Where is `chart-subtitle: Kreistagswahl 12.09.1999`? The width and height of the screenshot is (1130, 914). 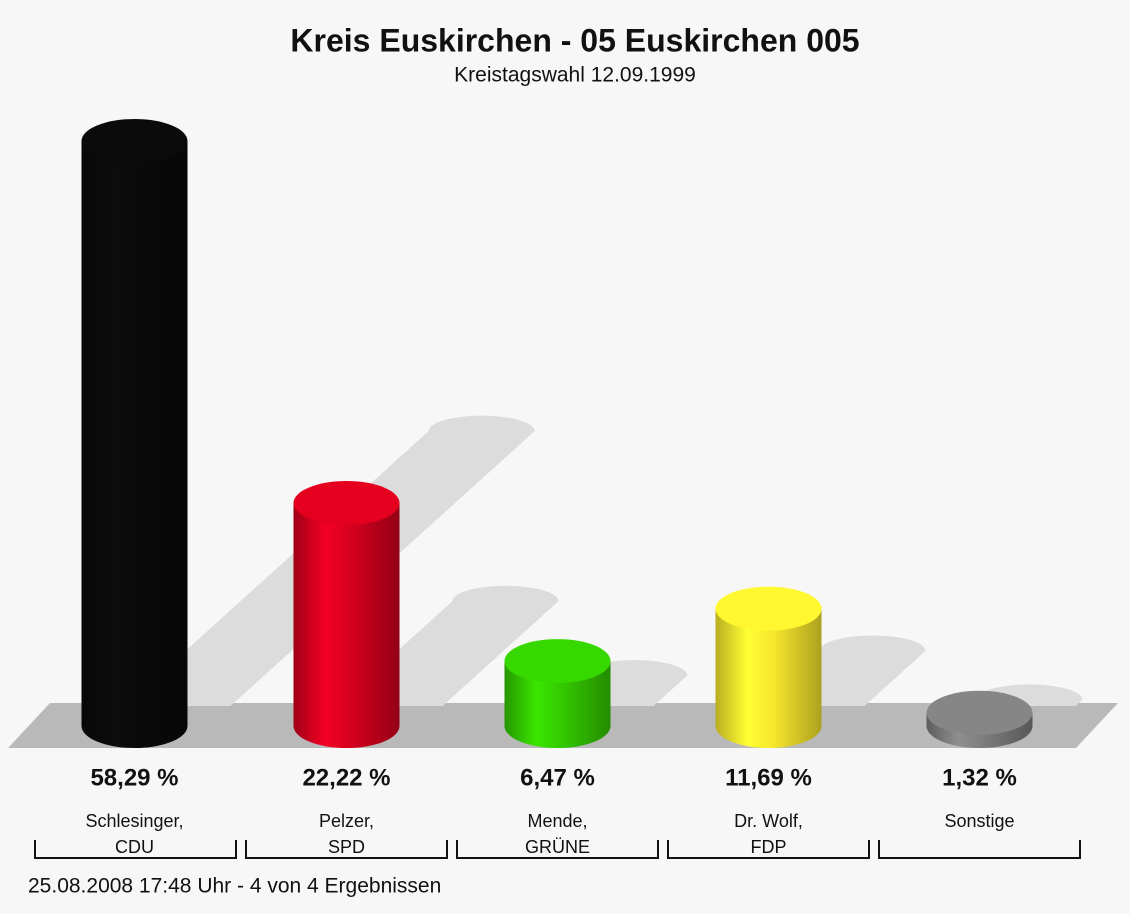 chart-subtitle: Kreistagswahl 12.09.1999 is located at coordinates (575, 75).